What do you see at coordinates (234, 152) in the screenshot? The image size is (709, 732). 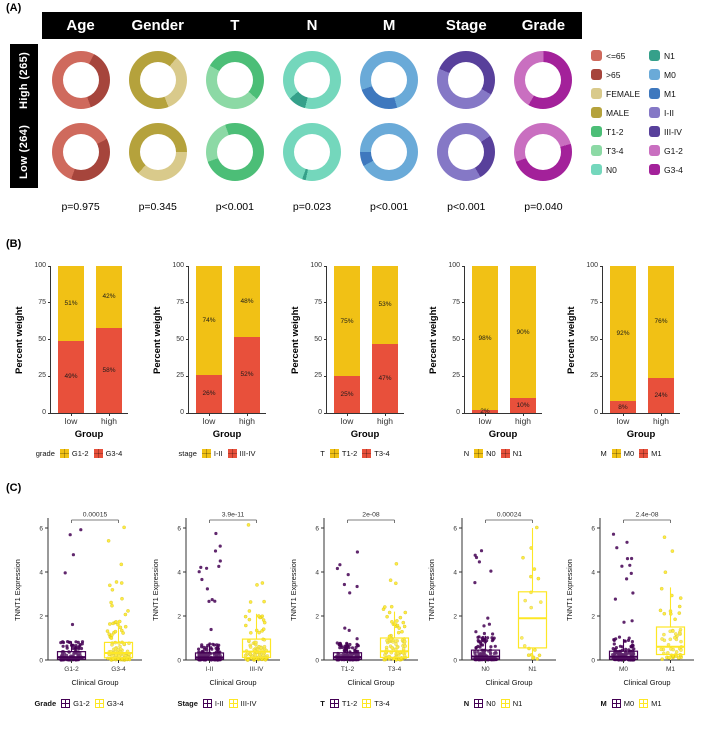 I see `donut-t-low` at bounding box center [234, 152].